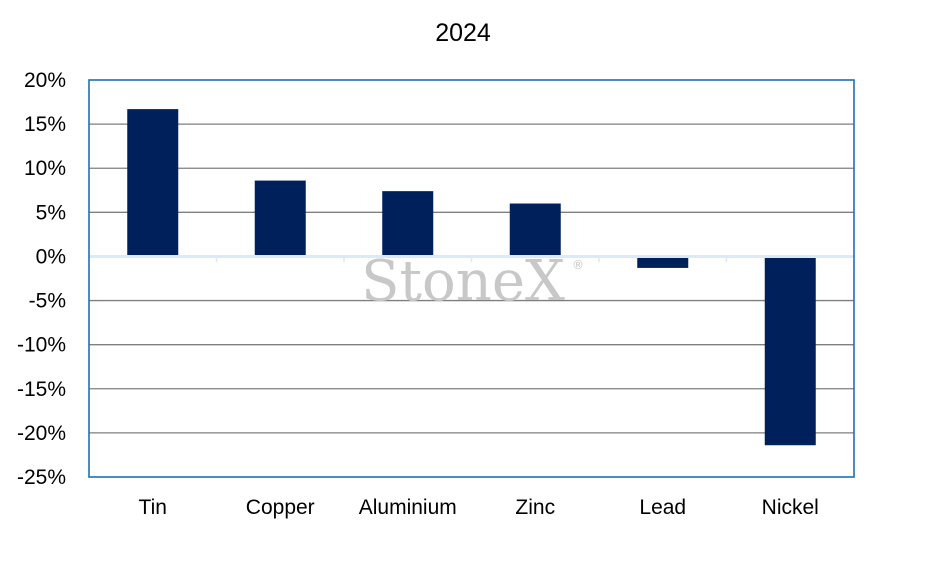 The width and height of the screenshot is (927, 586). What do you see at coordinates (45, 168) in the screenshot?
I see `y-tick-label: 10%` at bounding box center [45, 168].